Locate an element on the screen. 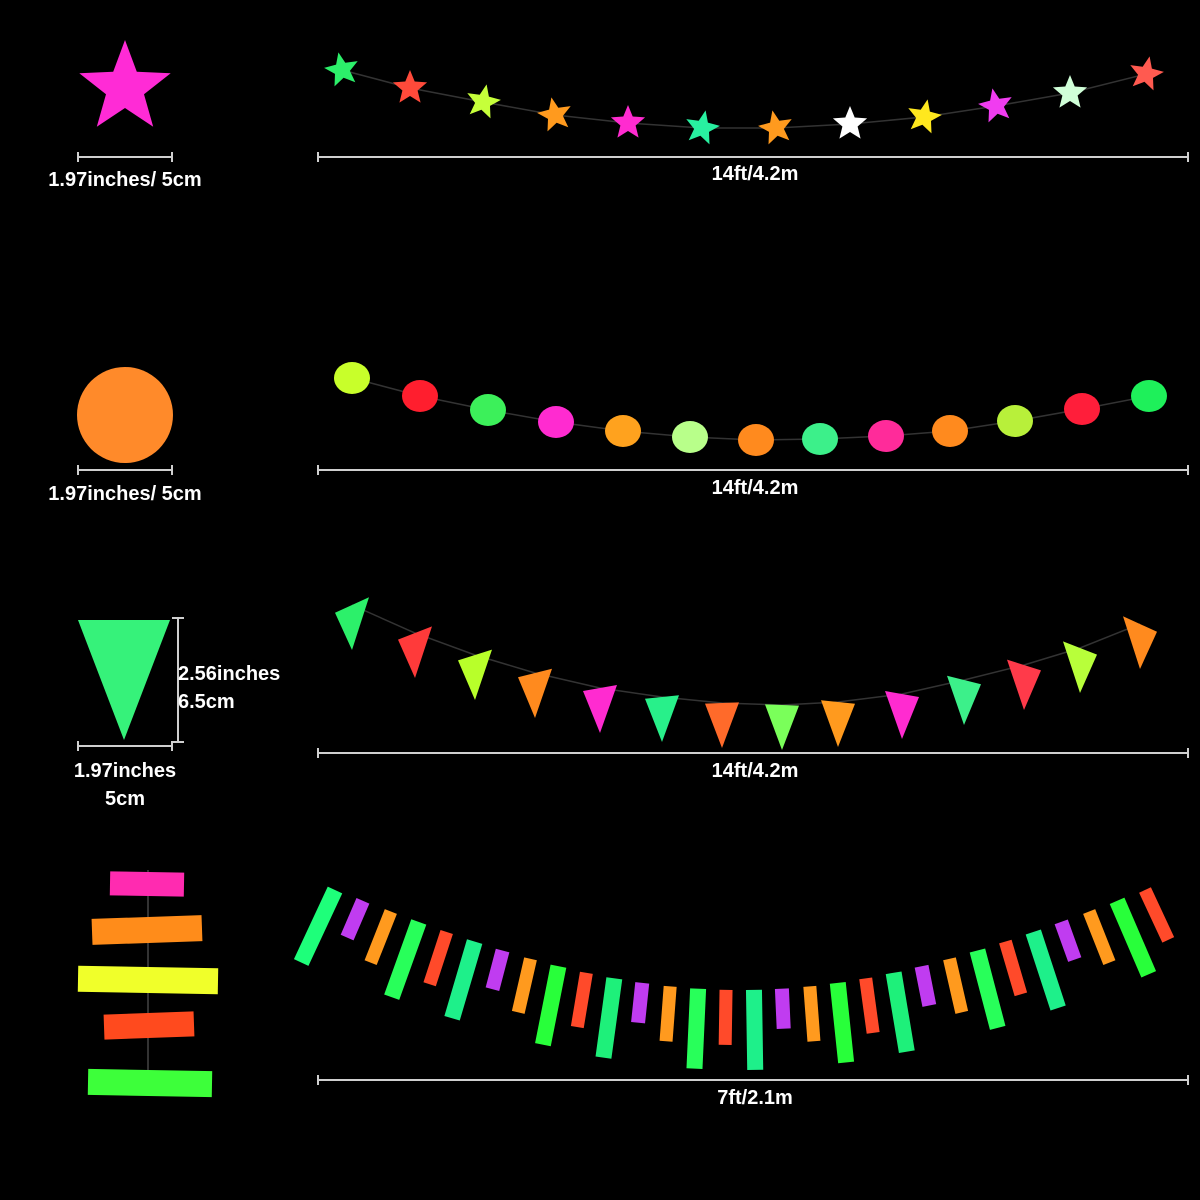  star-garland-length-label: 14ft/4.2m is located at coordinates (755, 174).